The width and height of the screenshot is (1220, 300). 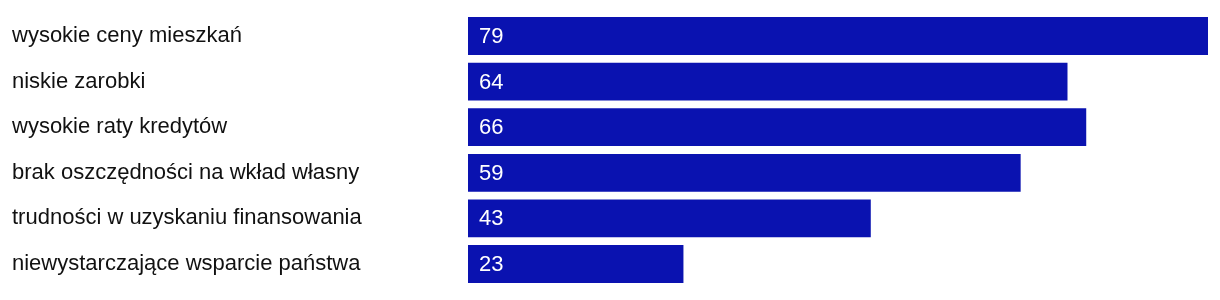 I want to click on data-label: 23, so click(x=491, y=264).